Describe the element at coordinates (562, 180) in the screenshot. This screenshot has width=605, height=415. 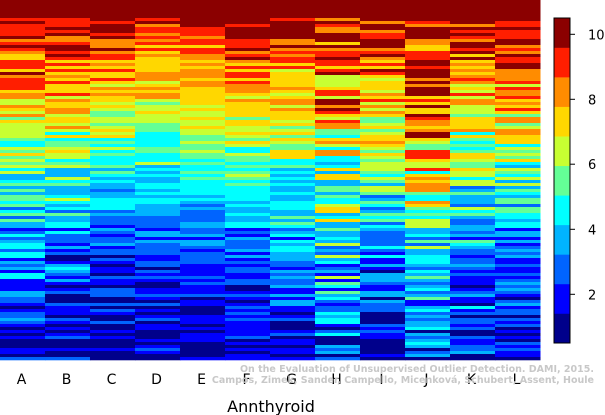
I see `colorbar-frame` at that location.